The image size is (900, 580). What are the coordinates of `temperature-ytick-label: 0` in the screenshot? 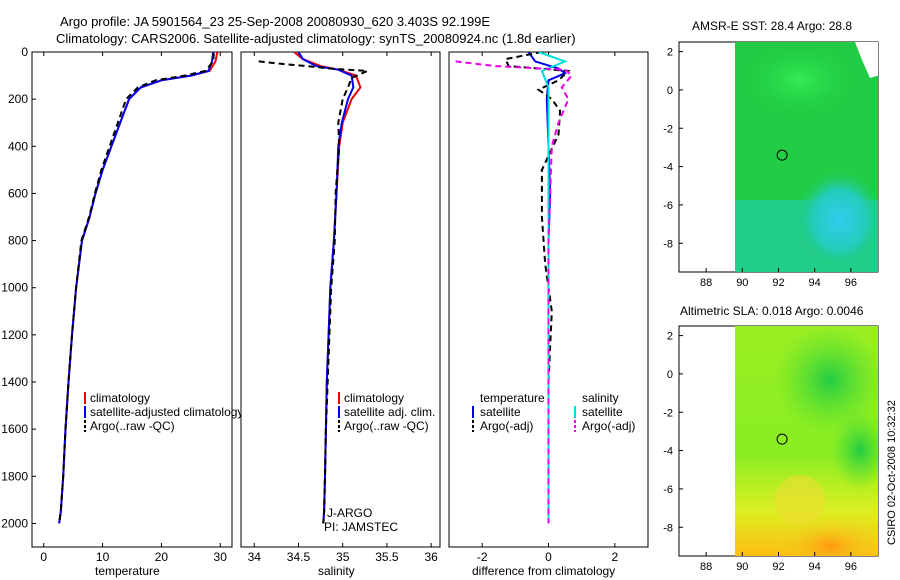 It's located at (24, 52).